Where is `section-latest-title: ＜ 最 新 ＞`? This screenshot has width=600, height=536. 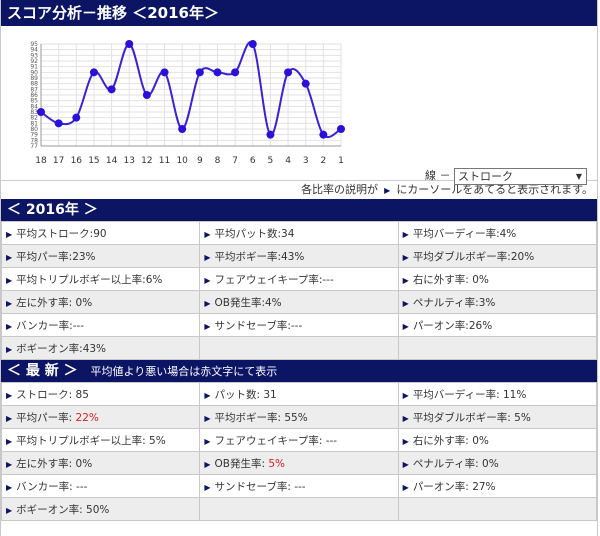
section-latest-title: ＜ 最 新 ＞ is located at coordinates (42, 371).